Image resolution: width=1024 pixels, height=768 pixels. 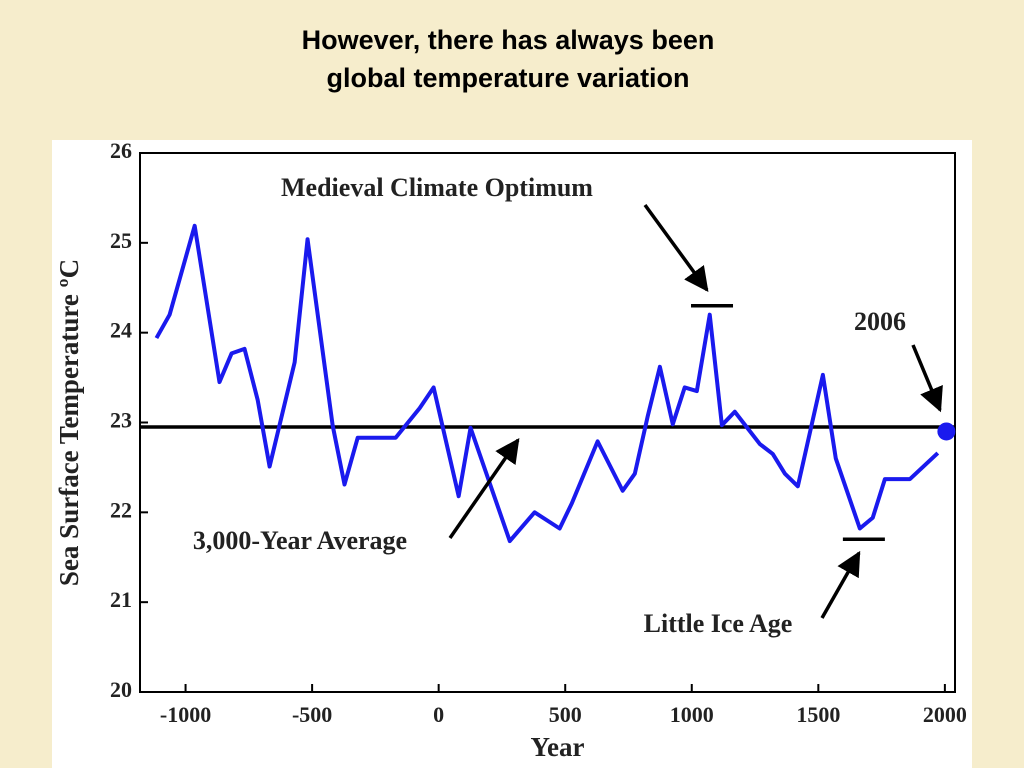 What do you see at coordinates (438, 714) in the screenshot?
I see `x-tick-label: 0` at bounding box center [438, 714].